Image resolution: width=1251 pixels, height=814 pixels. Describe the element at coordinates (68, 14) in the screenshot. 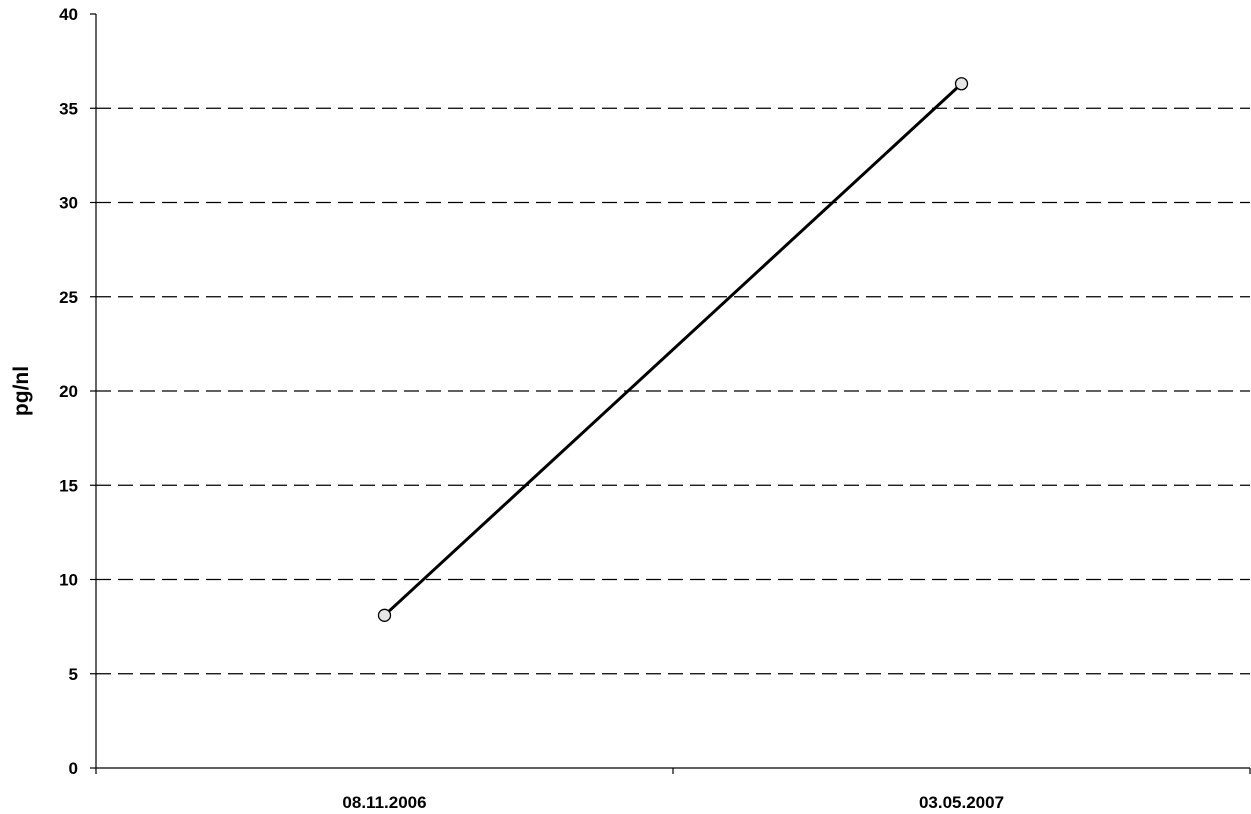

I see `y-tick-label: 40` at that location.